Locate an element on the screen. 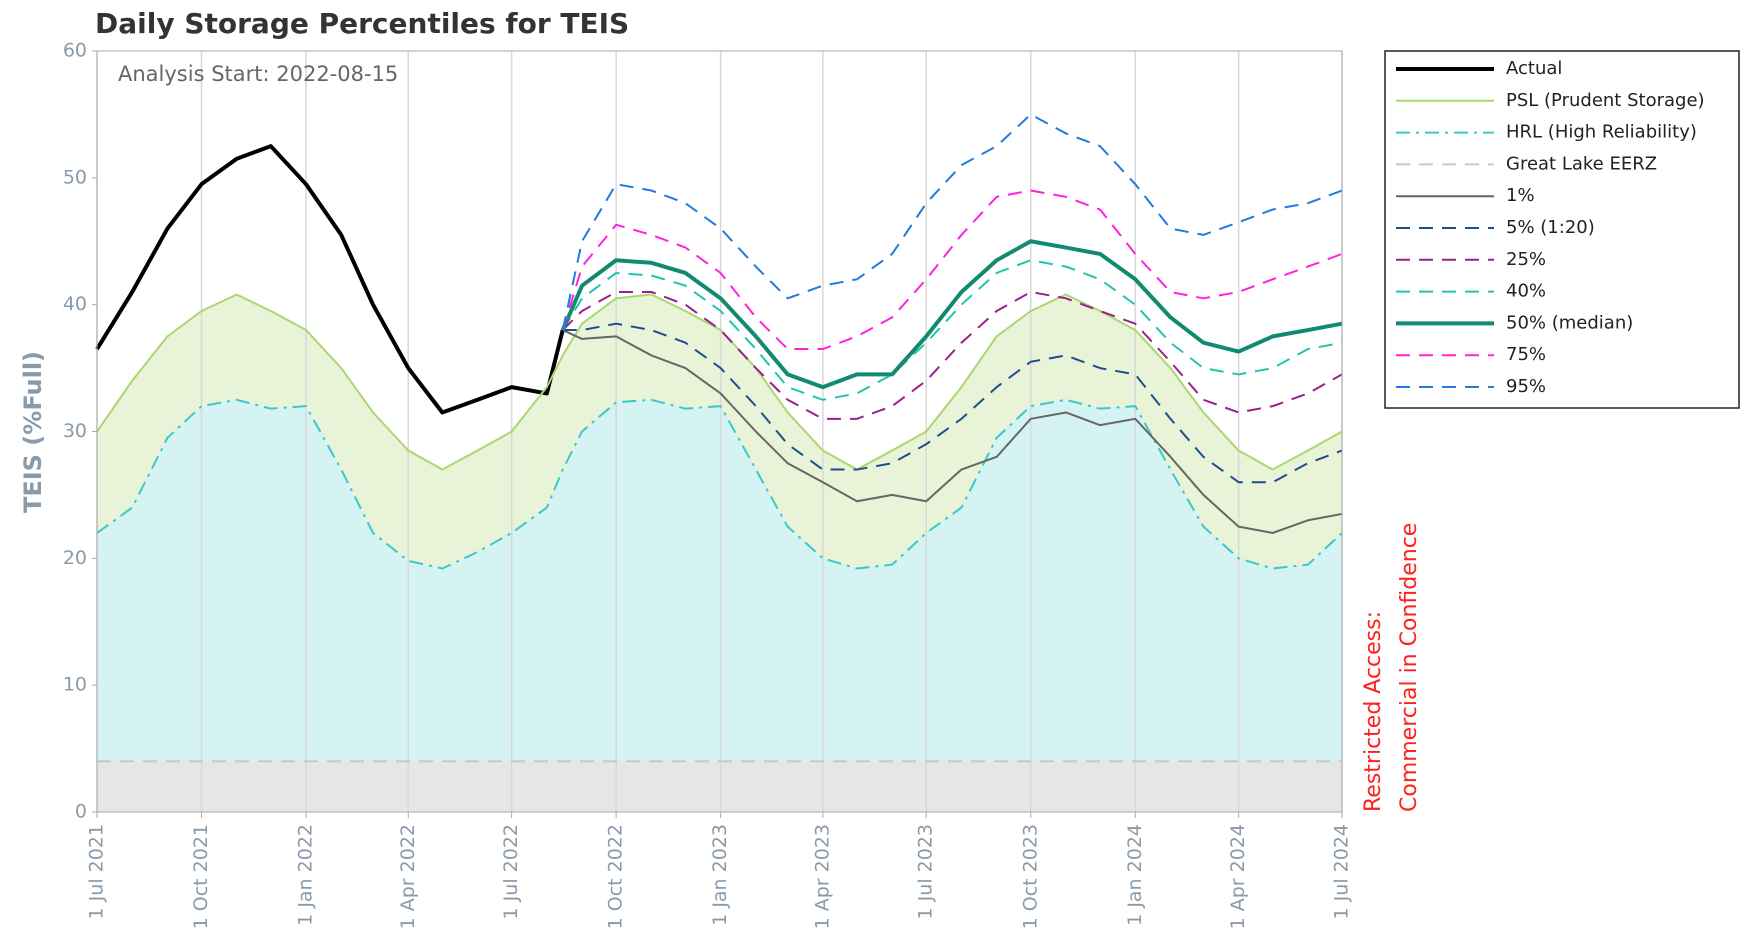 The width and height of the screenshot is (1742, 950). x-tick-label: 1 Jul 2022 is located at coordinates (511, 871).